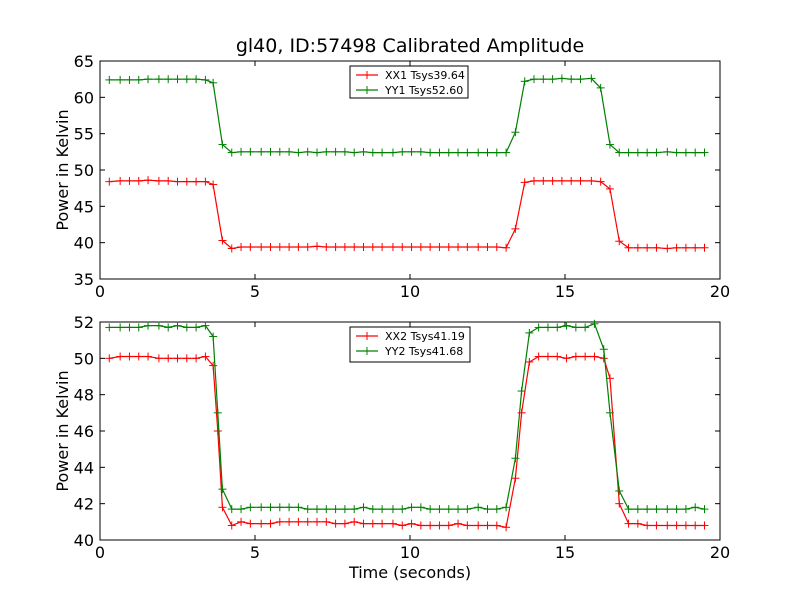  I want to click on x-axis-label: Time (seconds), so click(409, 572).